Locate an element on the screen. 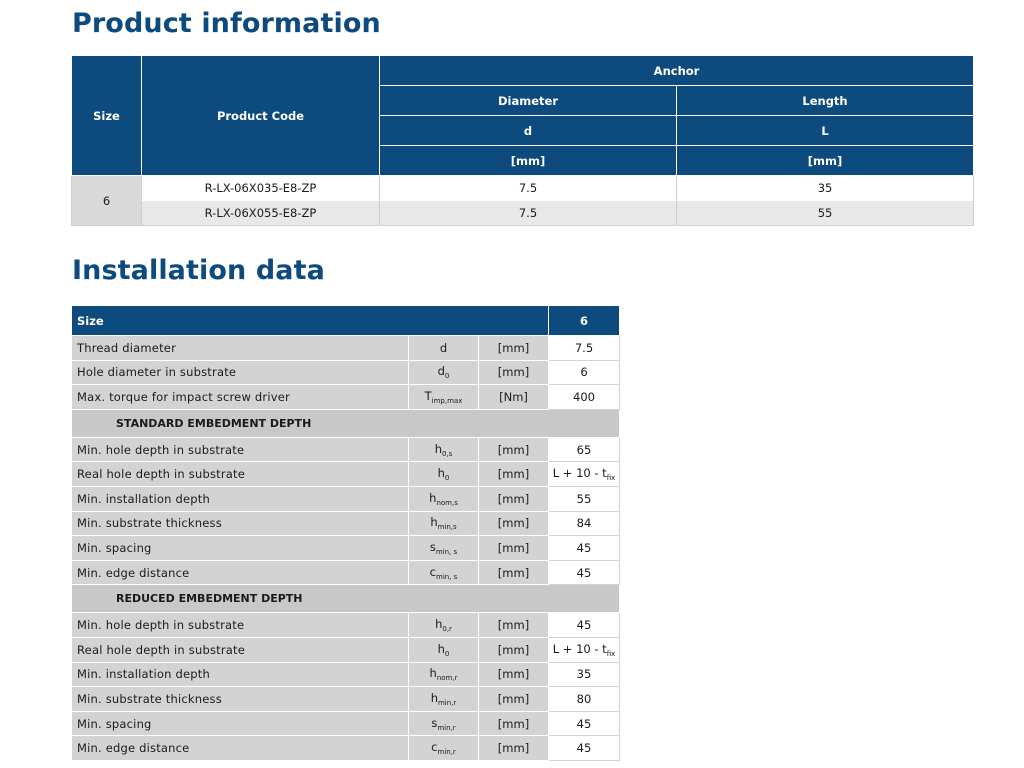 This screenshot has width=1024, height=768. length-unit-header: [mm] is located at coordinates (825, 160).